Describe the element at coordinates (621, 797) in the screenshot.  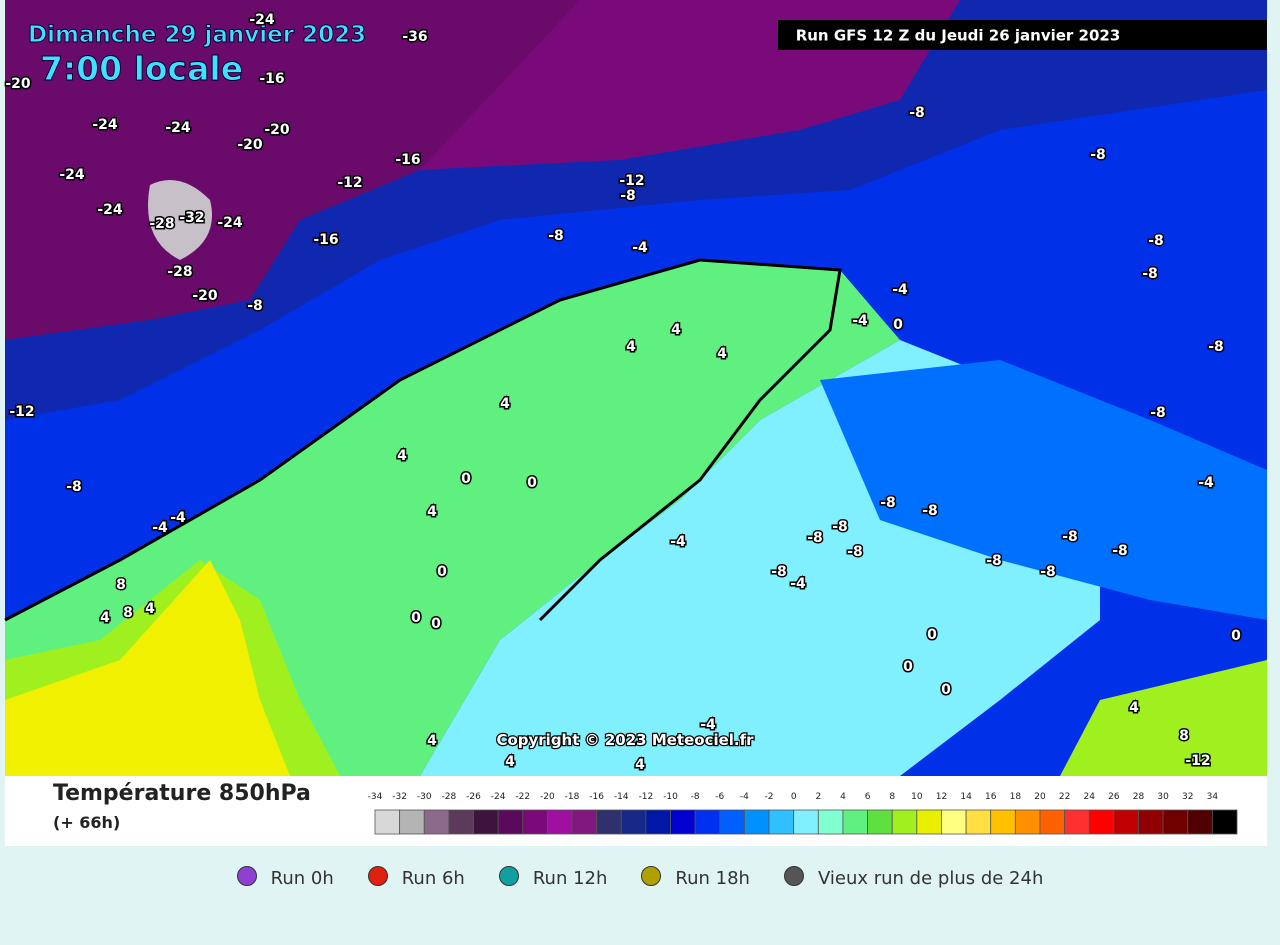
I see `scale-label: -14` at that location.